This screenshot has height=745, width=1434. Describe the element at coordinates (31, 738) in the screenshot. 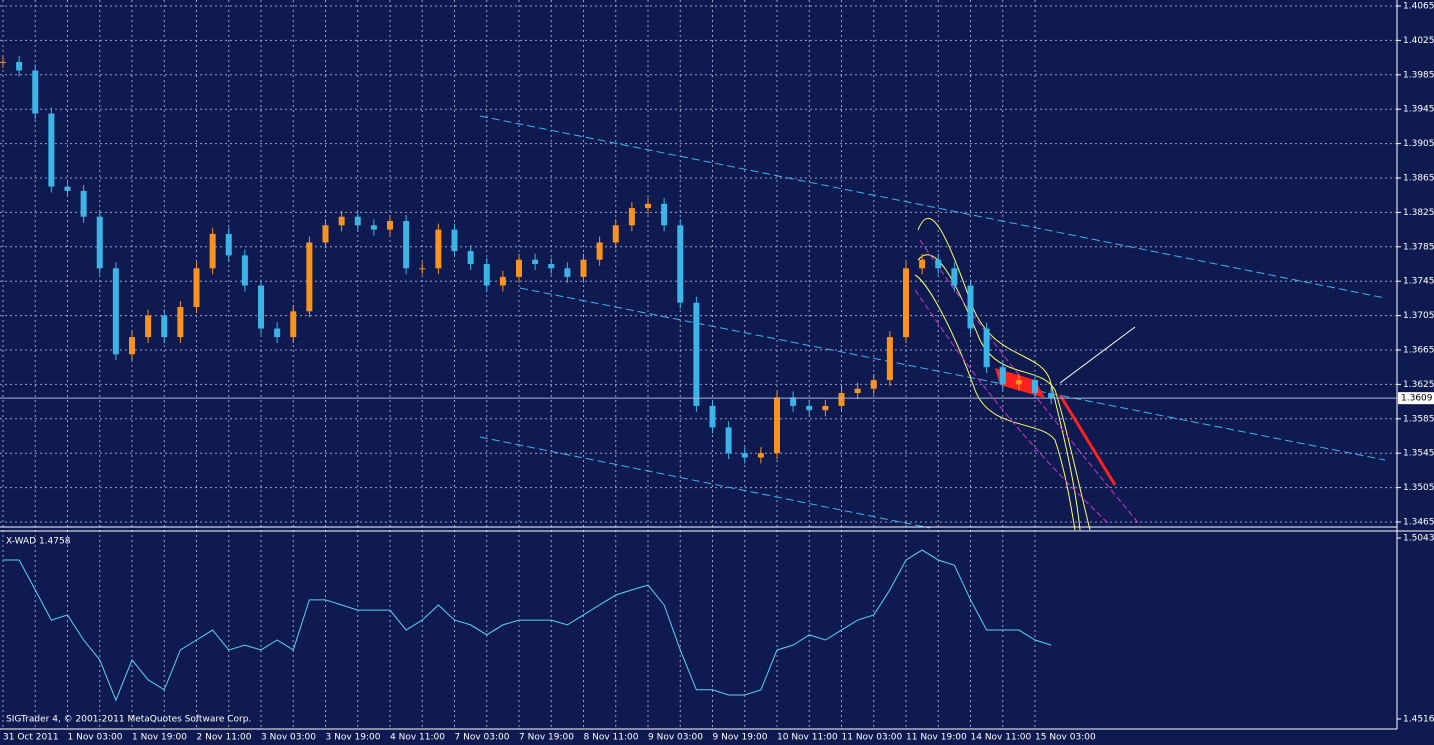

I see `x-tick-label: 31 Oct 2011` at that location.